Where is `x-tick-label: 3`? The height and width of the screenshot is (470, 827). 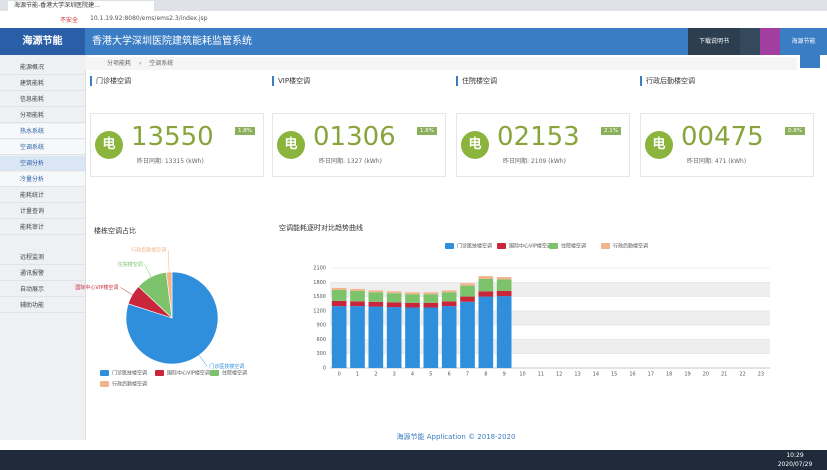 x-tick-label: 3 is located at coordinates (394, 375).